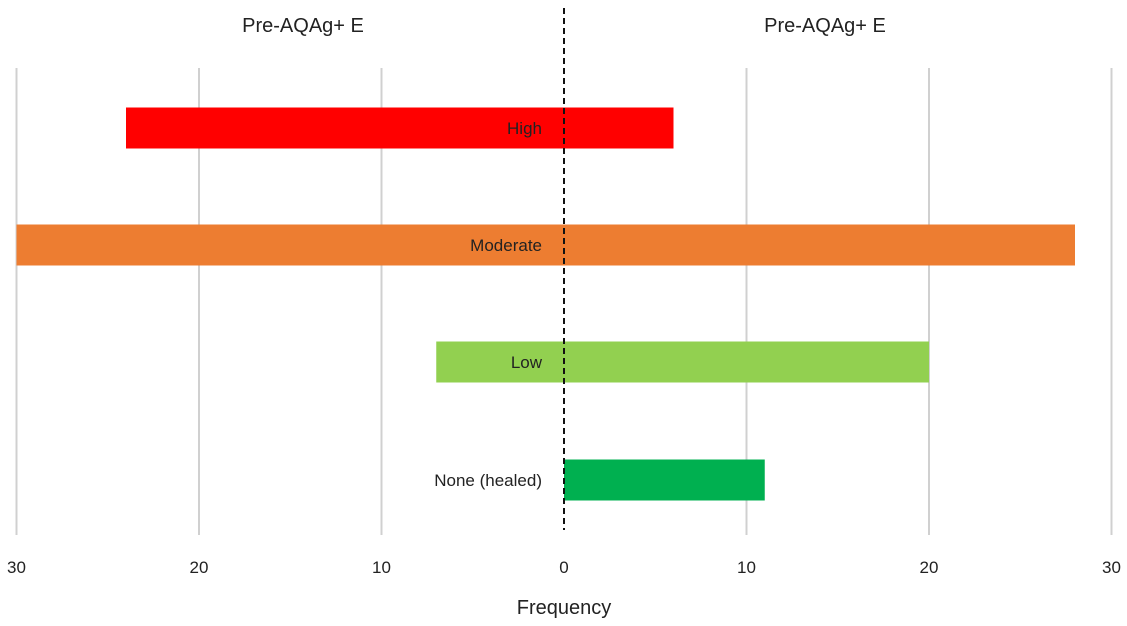 Image resolution: width=1127 pixels, height=626 pixels. Describe the element at coordinates (506, 245) in the screenshot. I see `category-label: Moderate` at that location.